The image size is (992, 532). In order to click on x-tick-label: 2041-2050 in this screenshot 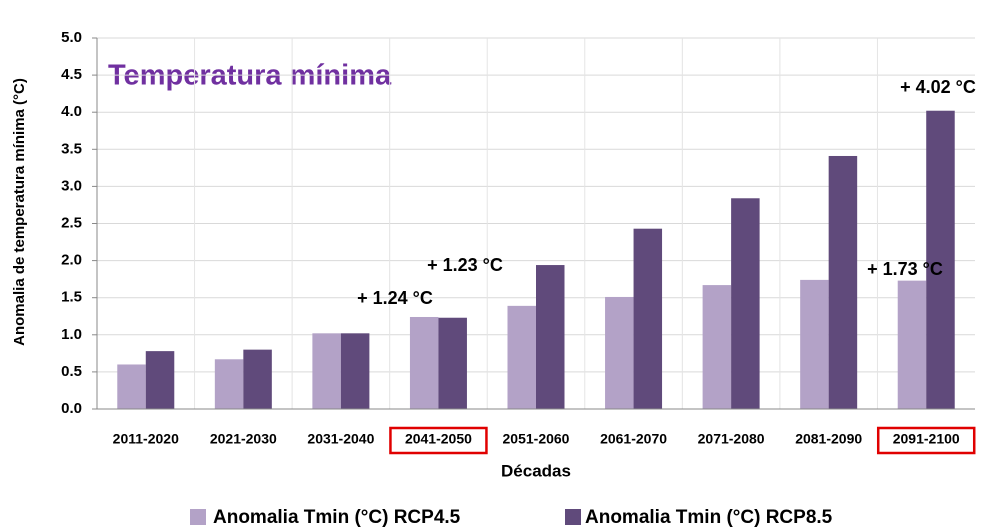, I will do `click(438, 439)`.